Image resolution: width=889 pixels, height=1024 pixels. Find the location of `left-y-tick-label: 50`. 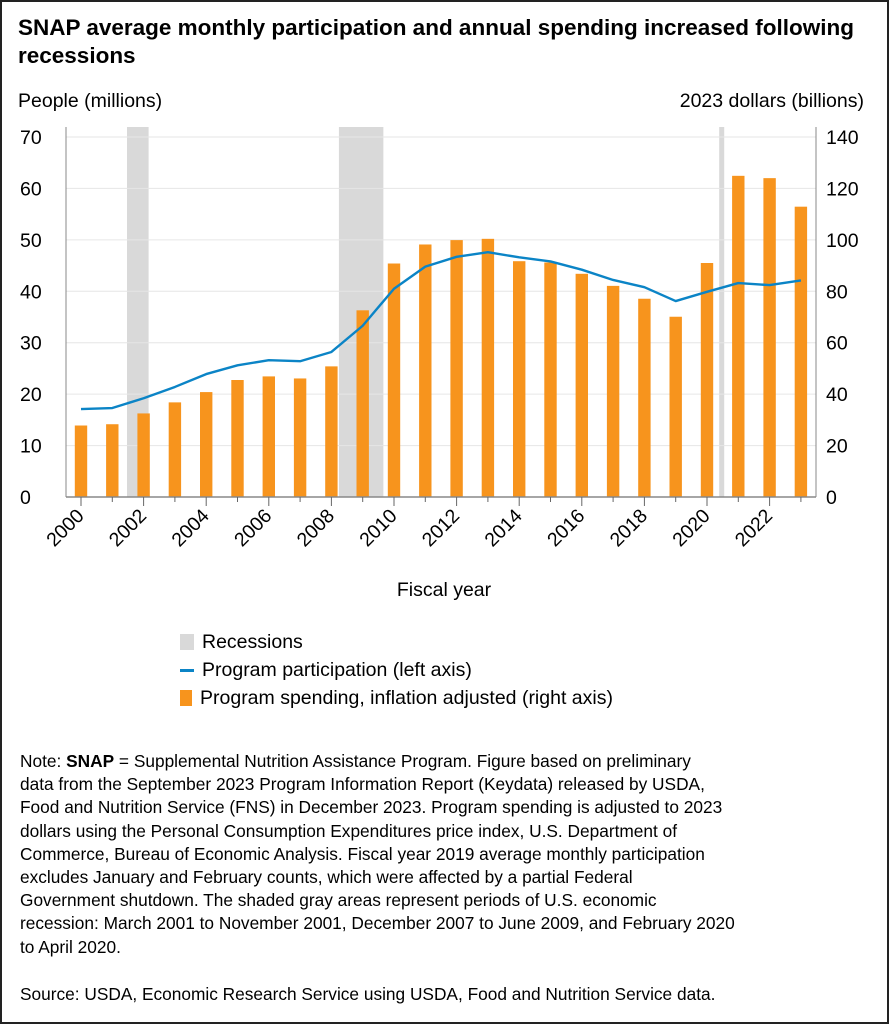

left-y-tick-label: 50 is located at coordinates (31, 241).